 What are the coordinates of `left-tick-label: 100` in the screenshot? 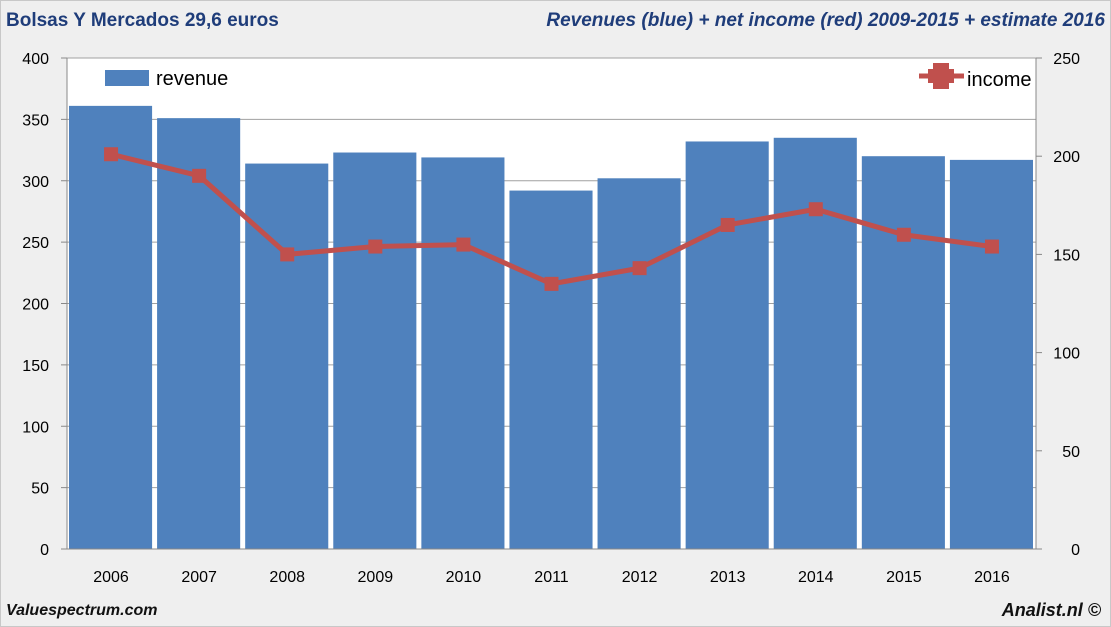 It's located at (35, 427).